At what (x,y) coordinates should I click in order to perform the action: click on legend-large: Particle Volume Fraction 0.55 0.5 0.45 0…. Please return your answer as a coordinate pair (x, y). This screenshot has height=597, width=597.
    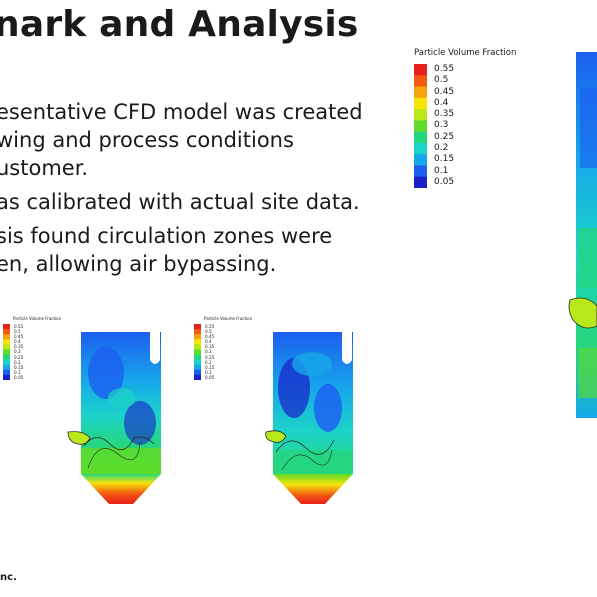
    Looking at the image, I should click on (484, 123).